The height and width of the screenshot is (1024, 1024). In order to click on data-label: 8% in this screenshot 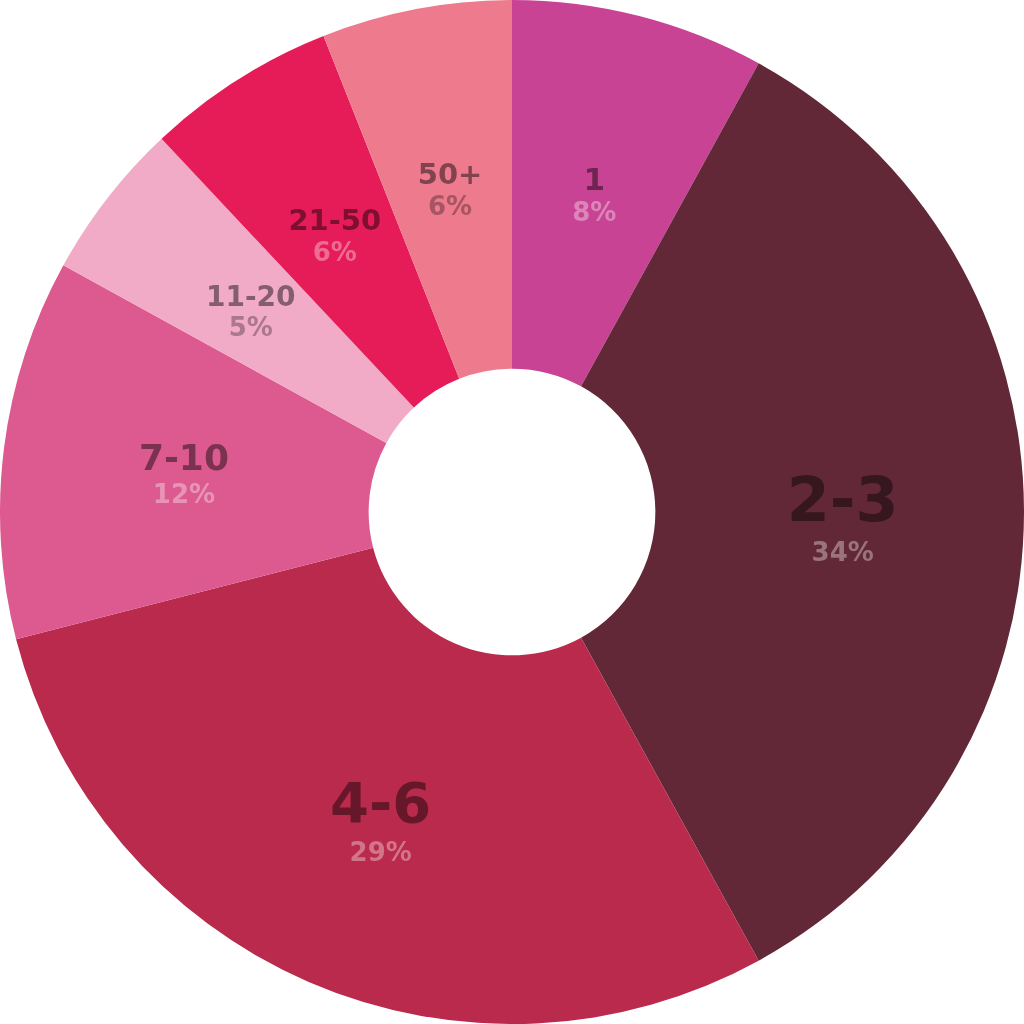, I will do `click(594, 212)`.